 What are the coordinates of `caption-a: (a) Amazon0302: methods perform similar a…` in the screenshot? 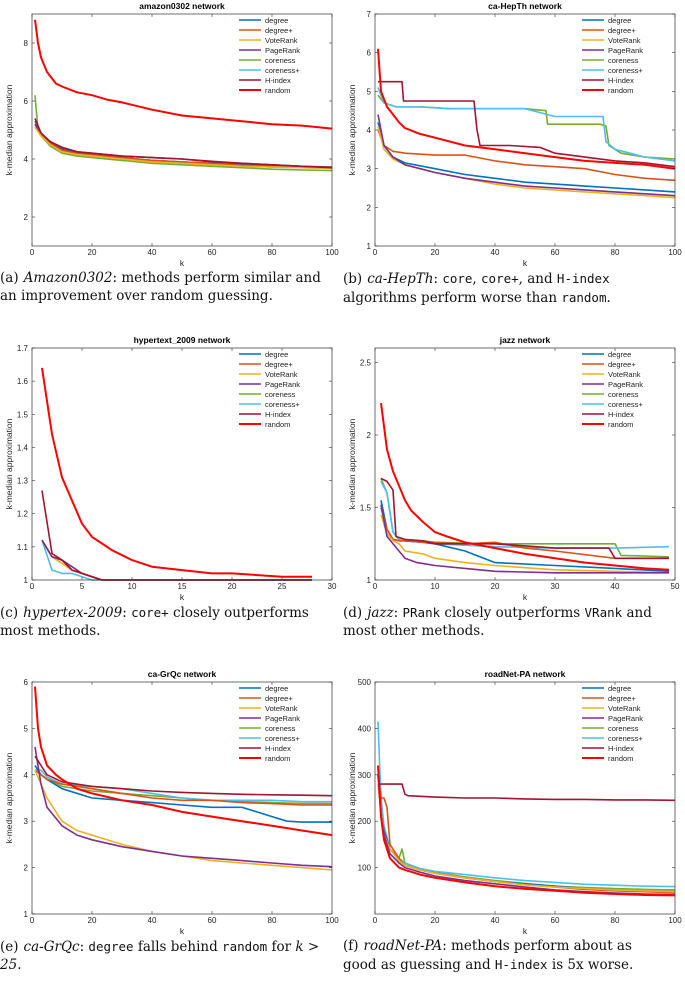 It's located at (161, 287).